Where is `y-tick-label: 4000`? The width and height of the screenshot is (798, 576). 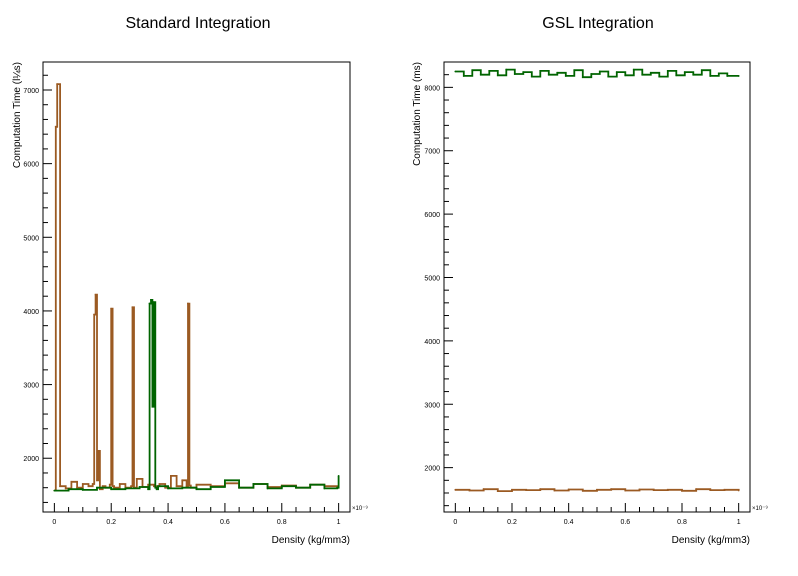 y-tick-label: 4000 is located at coordinates (31, 312).